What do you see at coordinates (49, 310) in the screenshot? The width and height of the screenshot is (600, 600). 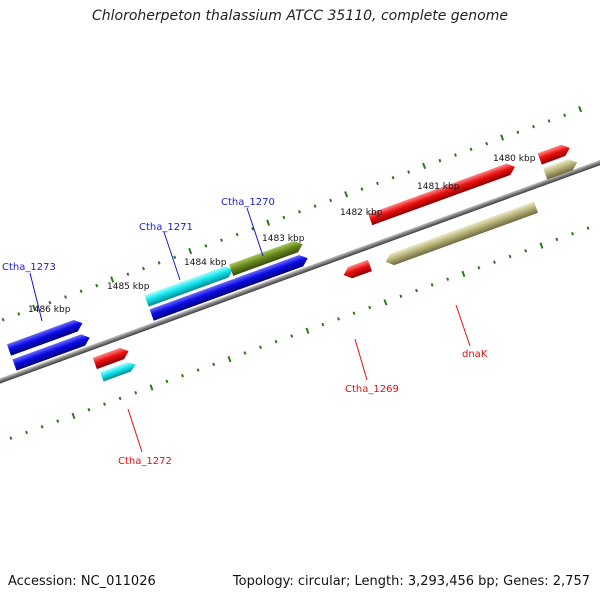 I see `scale-label-1486: 1486 kbp` at bounding box center [49, 310].